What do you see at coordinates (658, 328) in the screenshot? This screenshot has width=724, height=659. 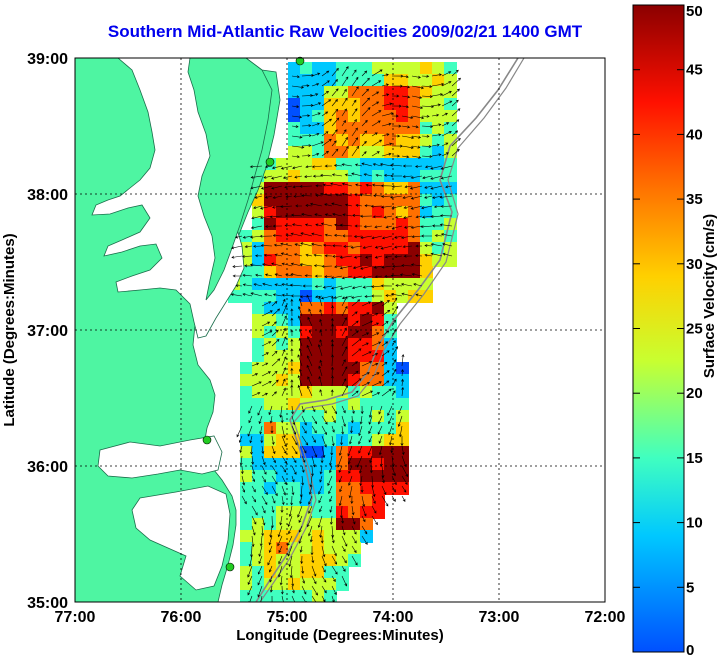 I see `colorbar` at bounding box center [658, 328].